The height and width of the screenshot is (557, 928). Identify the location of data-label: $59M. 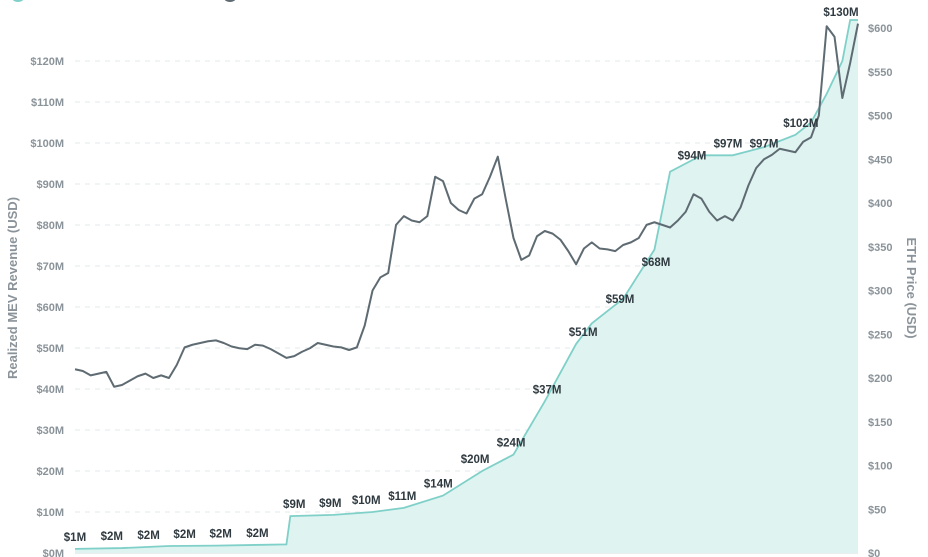
(620, 300).